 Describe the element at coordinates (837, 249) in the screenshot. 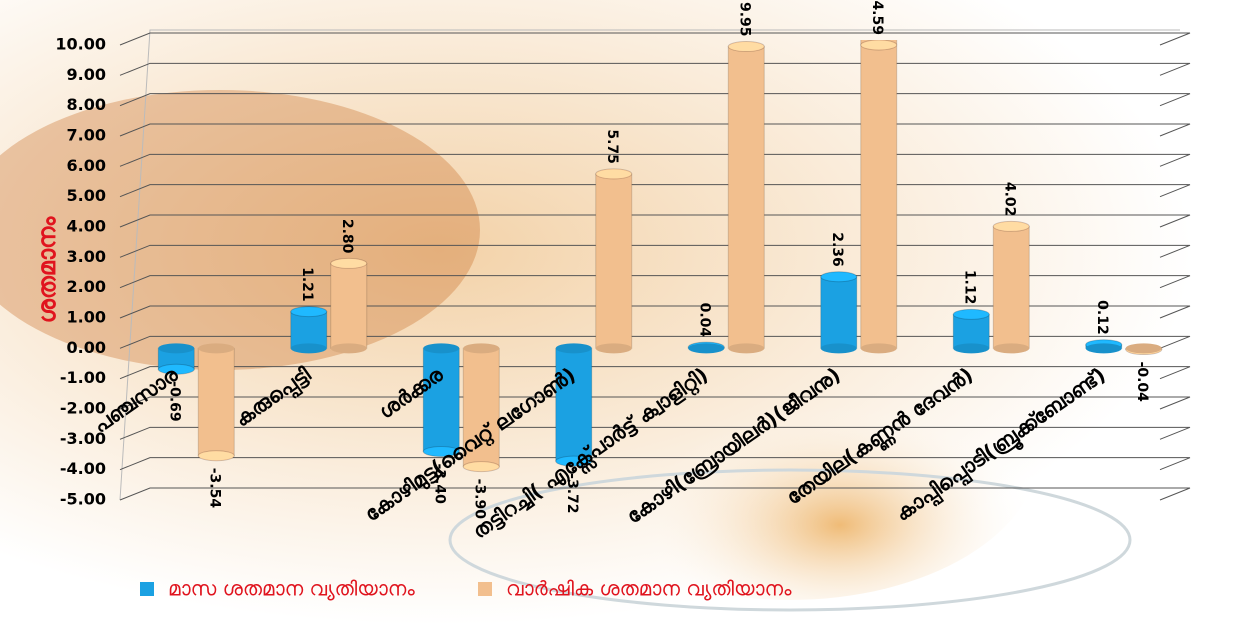

I see `value-label: 2.36` at that location.